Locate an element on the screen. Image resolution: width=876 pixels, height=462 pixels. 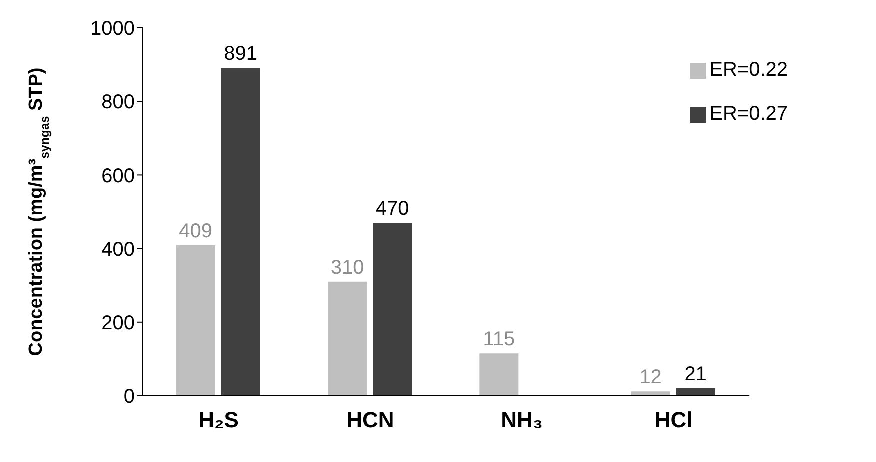
y-tick-label: 200 is located at coordinates (118, 323).